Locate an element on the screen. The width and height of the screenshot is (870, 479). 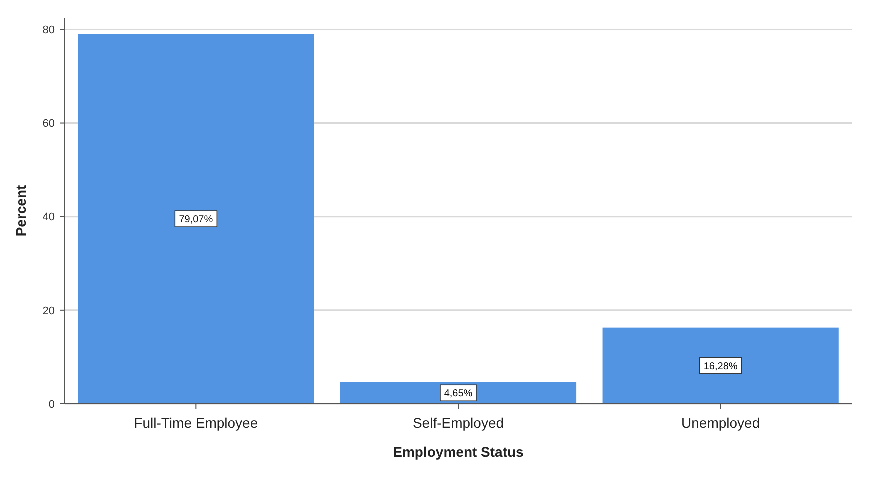
data-label: 16,28% is located at coordinates (721, 366).